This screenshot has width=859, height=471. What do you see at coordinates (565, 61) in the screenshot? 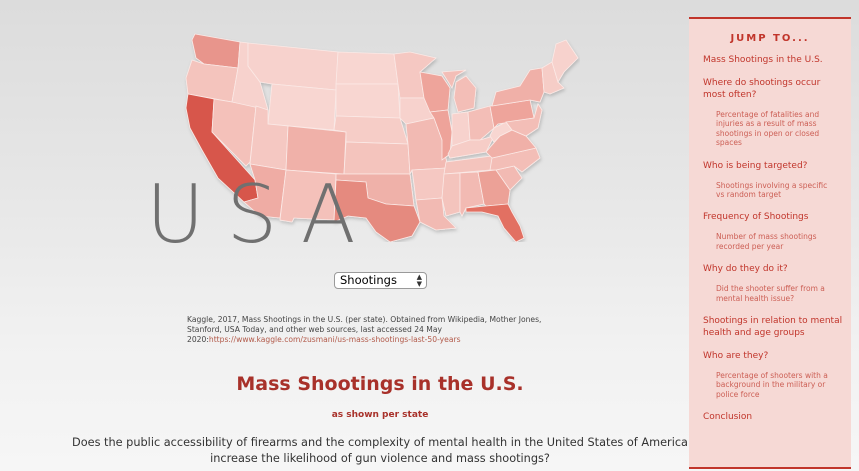
I see `state-me` at bounding box center [565, 61].